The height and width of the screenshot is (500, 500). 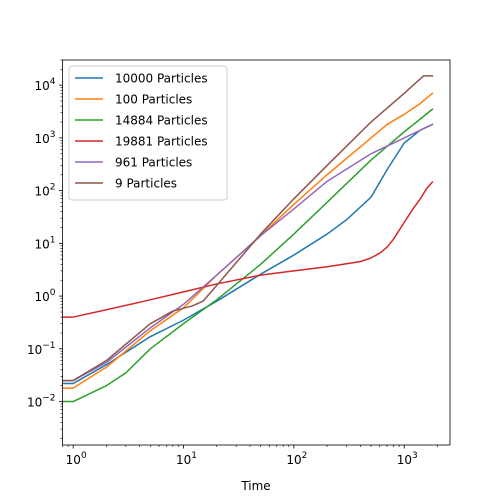 I want to click on legend-label-5: 9 Particles, so click(x=146, y=184).